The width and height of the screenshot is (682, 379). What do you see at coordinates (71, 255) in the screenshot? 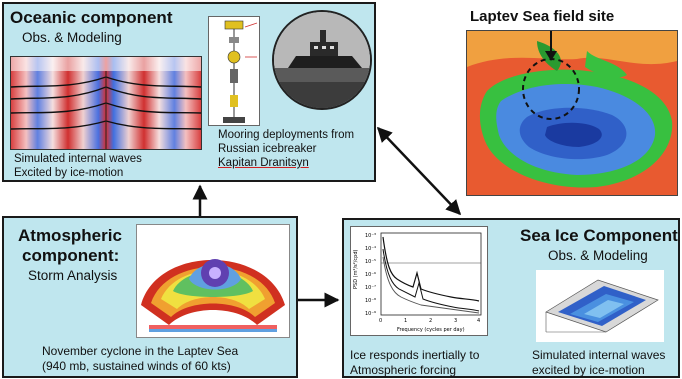
I see `atmospheric-title-line-2: component:` at bounding box center [71, 255].